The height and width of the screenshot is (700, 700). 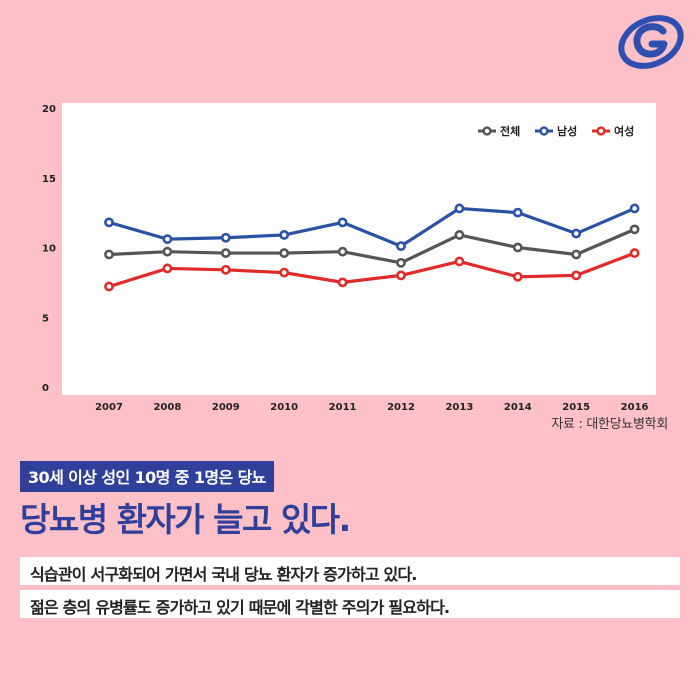 What do you see at coordinates (147, 476) in the screenshot?
I see `tagline-badge: 30세 이상 성인 10명 중 1명은 당뇨` at bounding box center [147, 476].